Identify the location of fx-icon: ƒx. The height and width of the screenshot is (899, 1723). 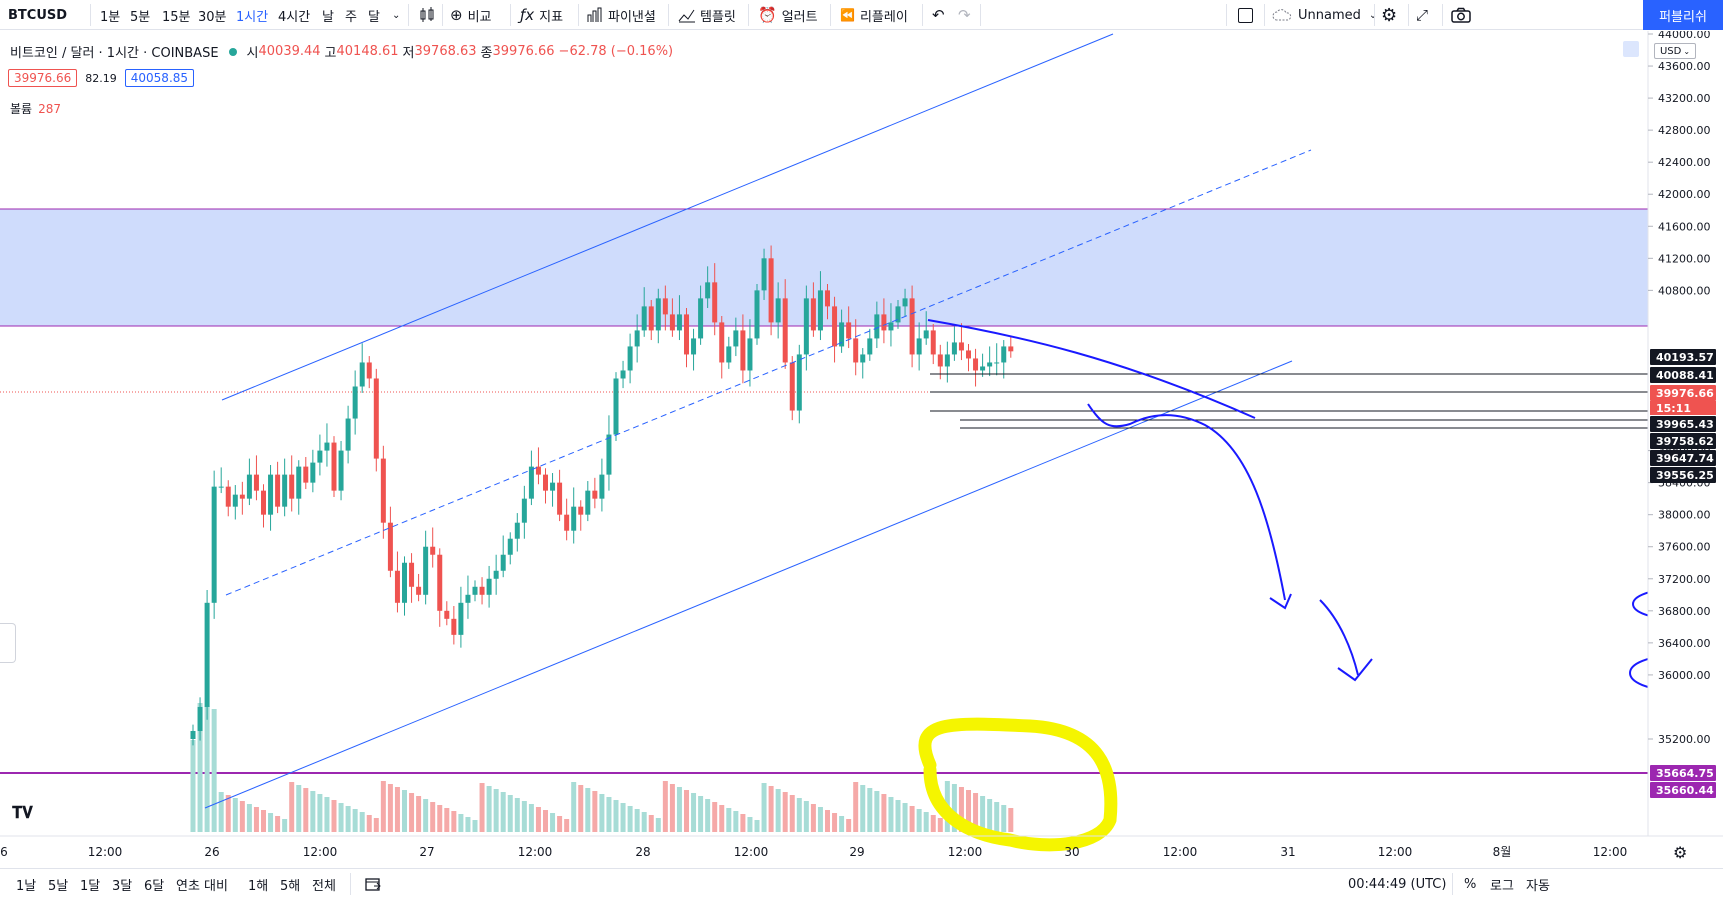
(527, 15).